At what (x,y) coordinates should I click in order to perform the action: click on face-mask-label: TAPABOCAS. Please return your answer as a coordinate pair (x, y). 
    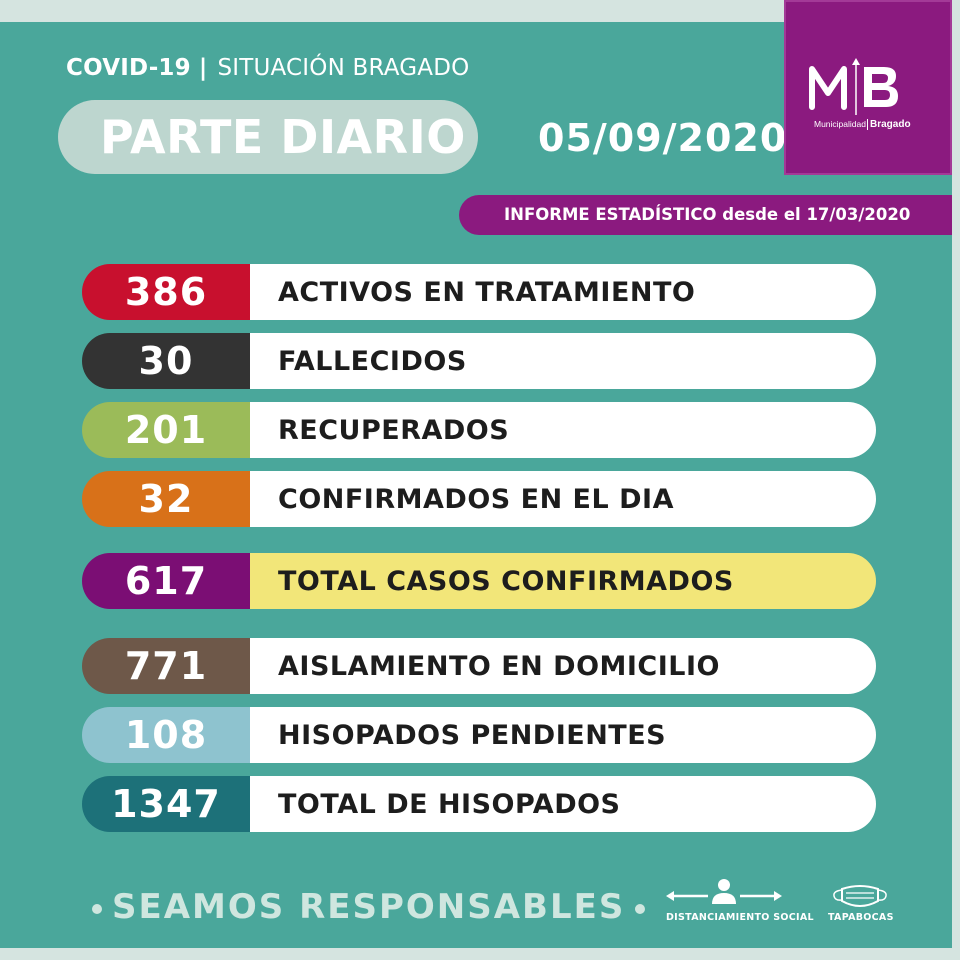
    Looking at the image, I should click on (861, 917).